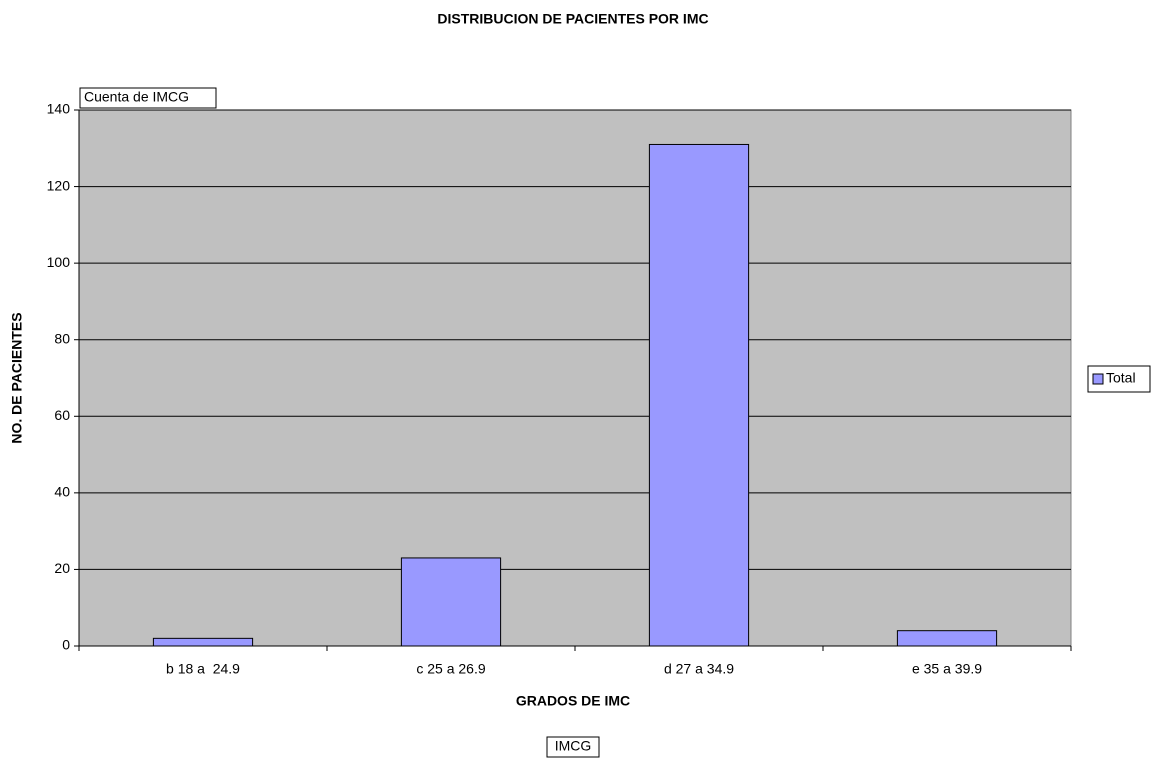 This screenshot has height=758, width=1159. I want to click on chart-title: DISTRIBUCION DE PACIENTES POR IMC, so click(572, 19).